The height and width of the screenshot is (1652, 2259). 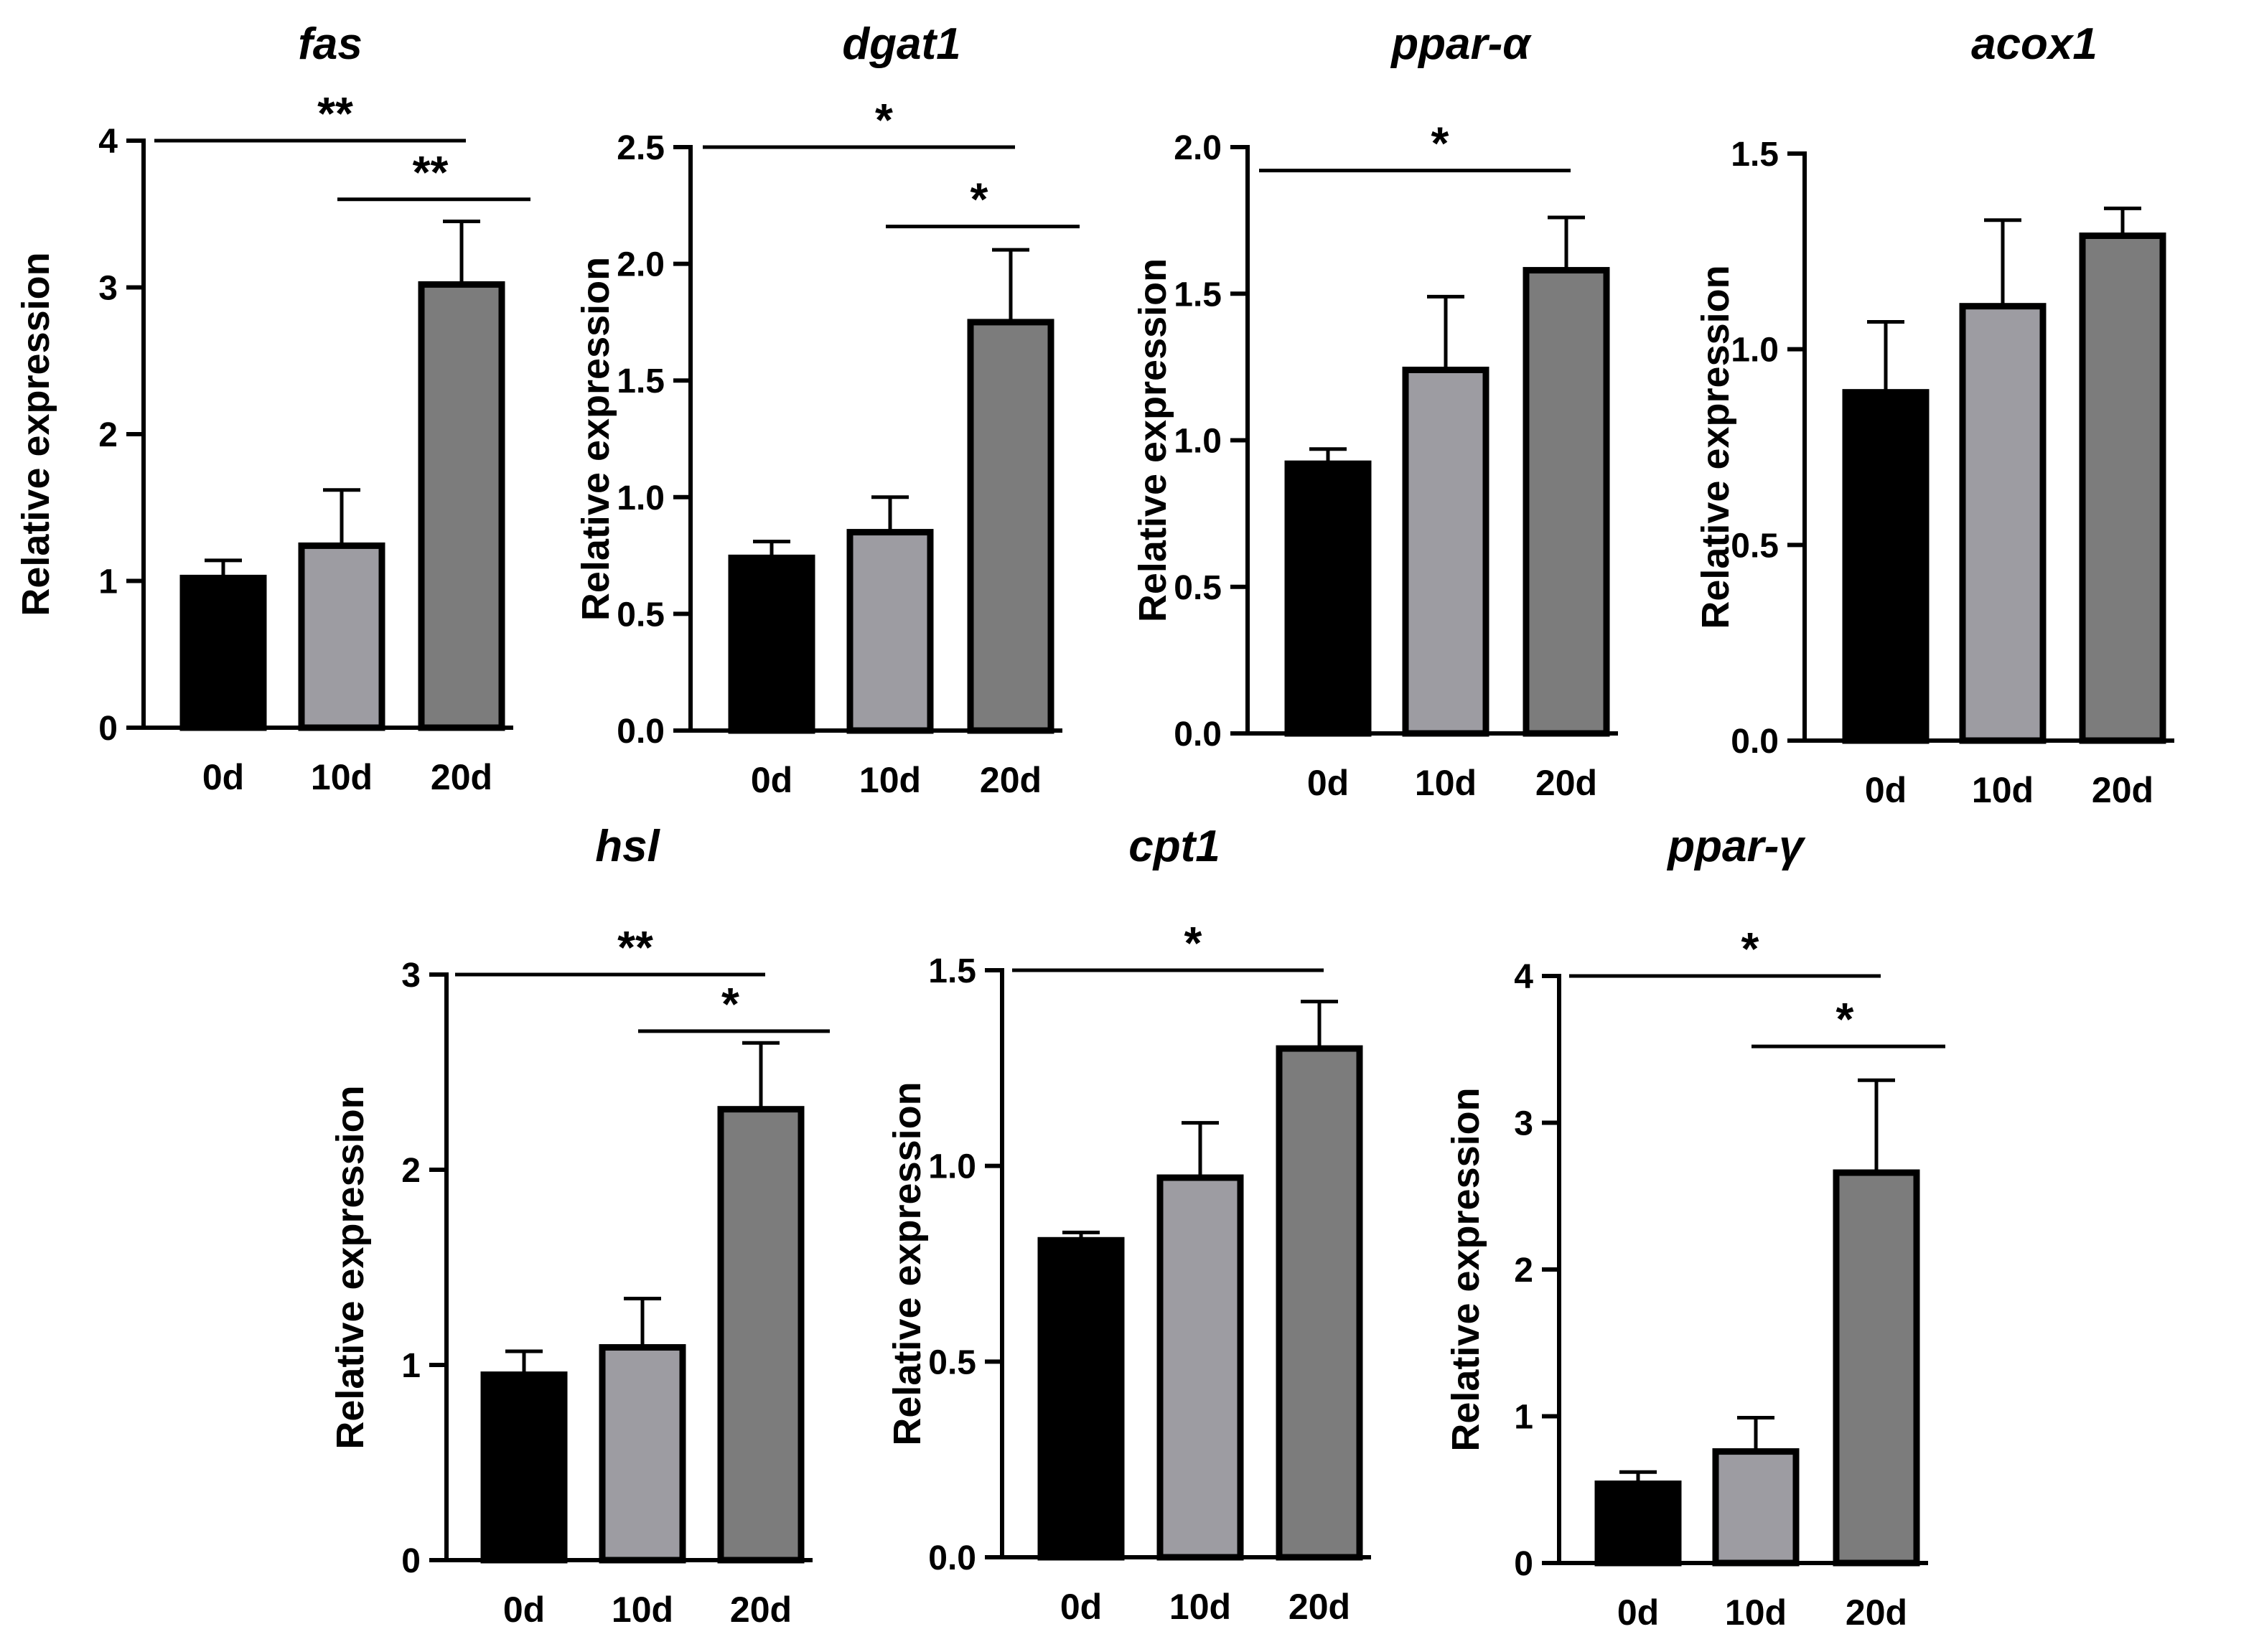 I want to click on chart-title: cpt1, so click(x=1174, y=846).